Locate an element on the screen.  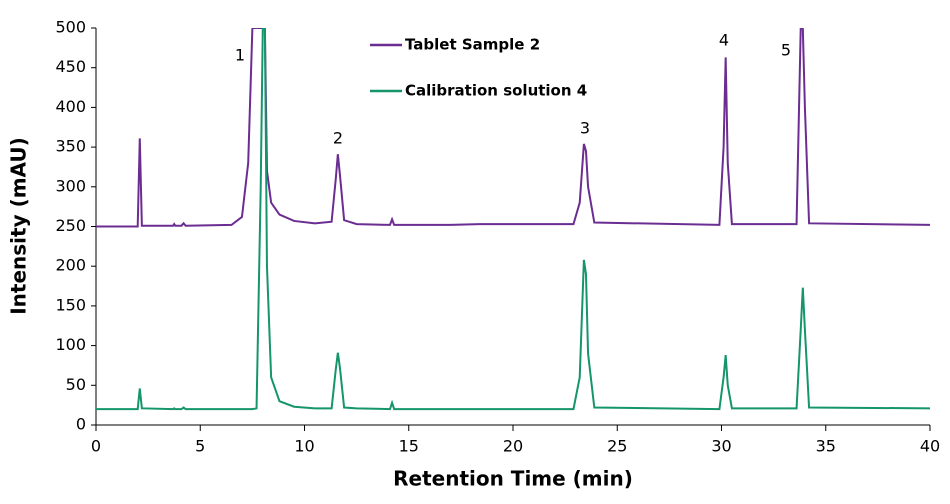
y-tick-label: 500 is located at coordinates (70, 27).